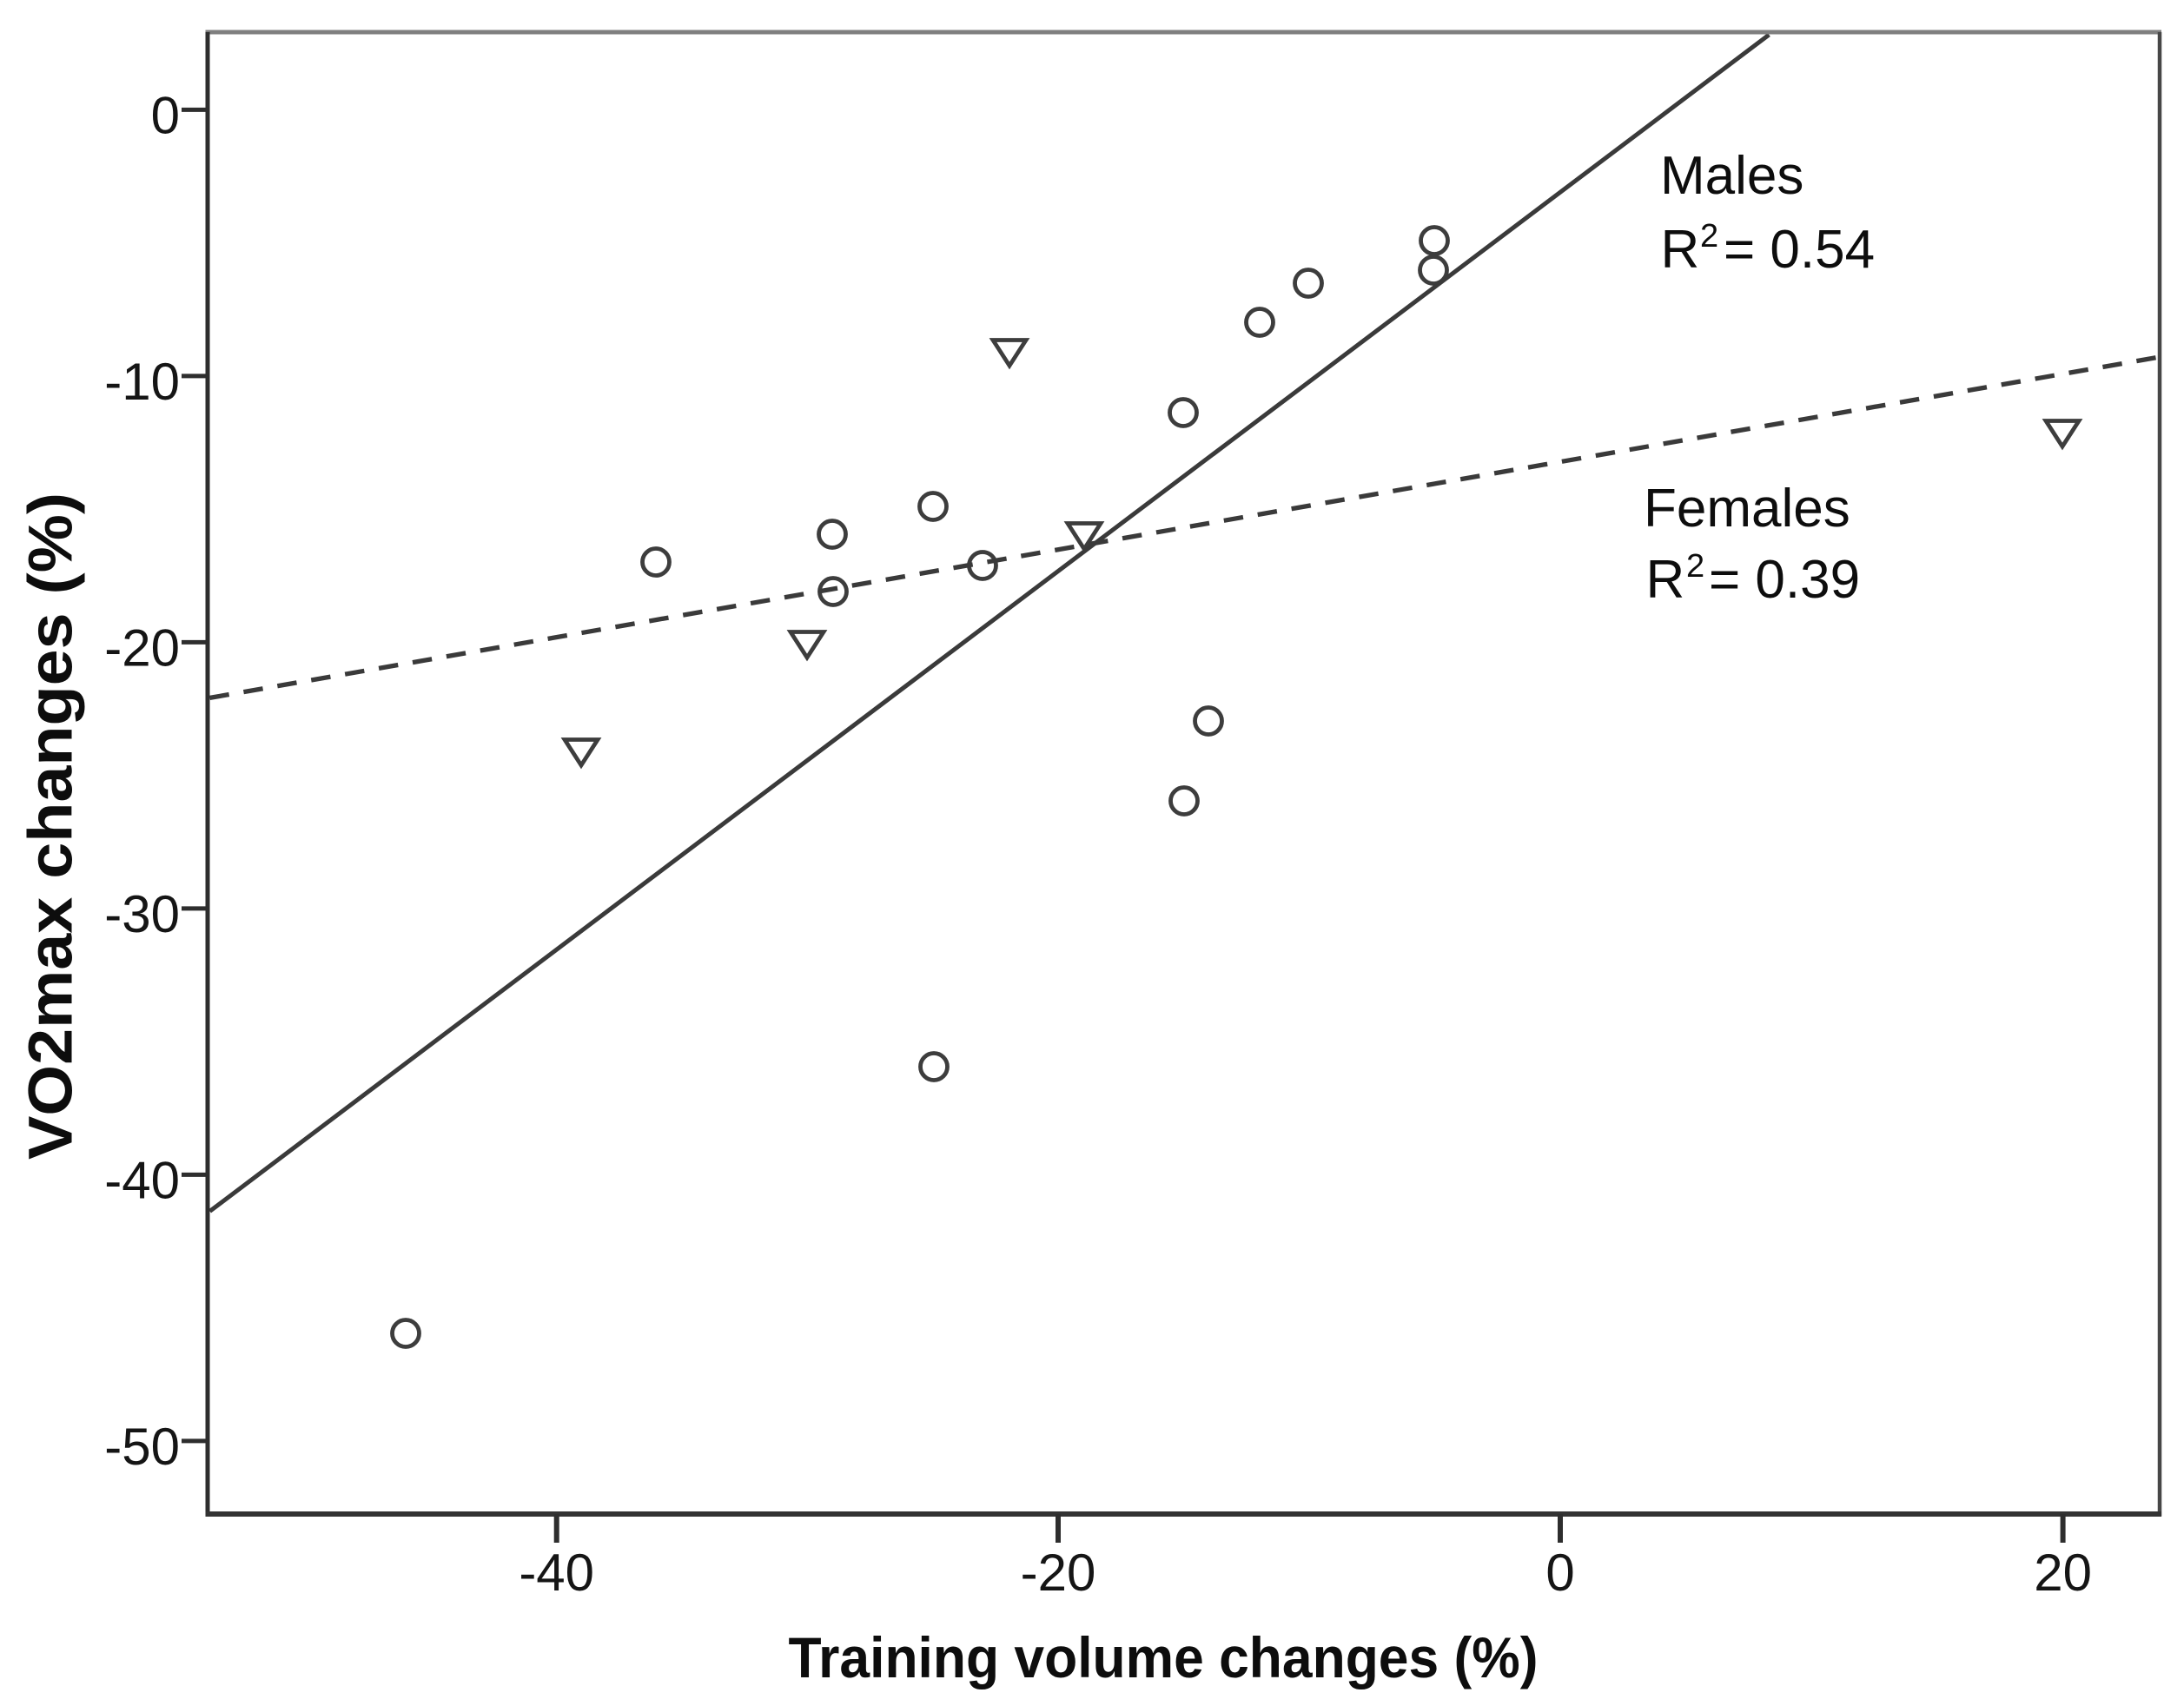 The width and height of the screenshot is (2184, 1706). I want to click on svg-text: VO2max changes (%), so click(51, 826).